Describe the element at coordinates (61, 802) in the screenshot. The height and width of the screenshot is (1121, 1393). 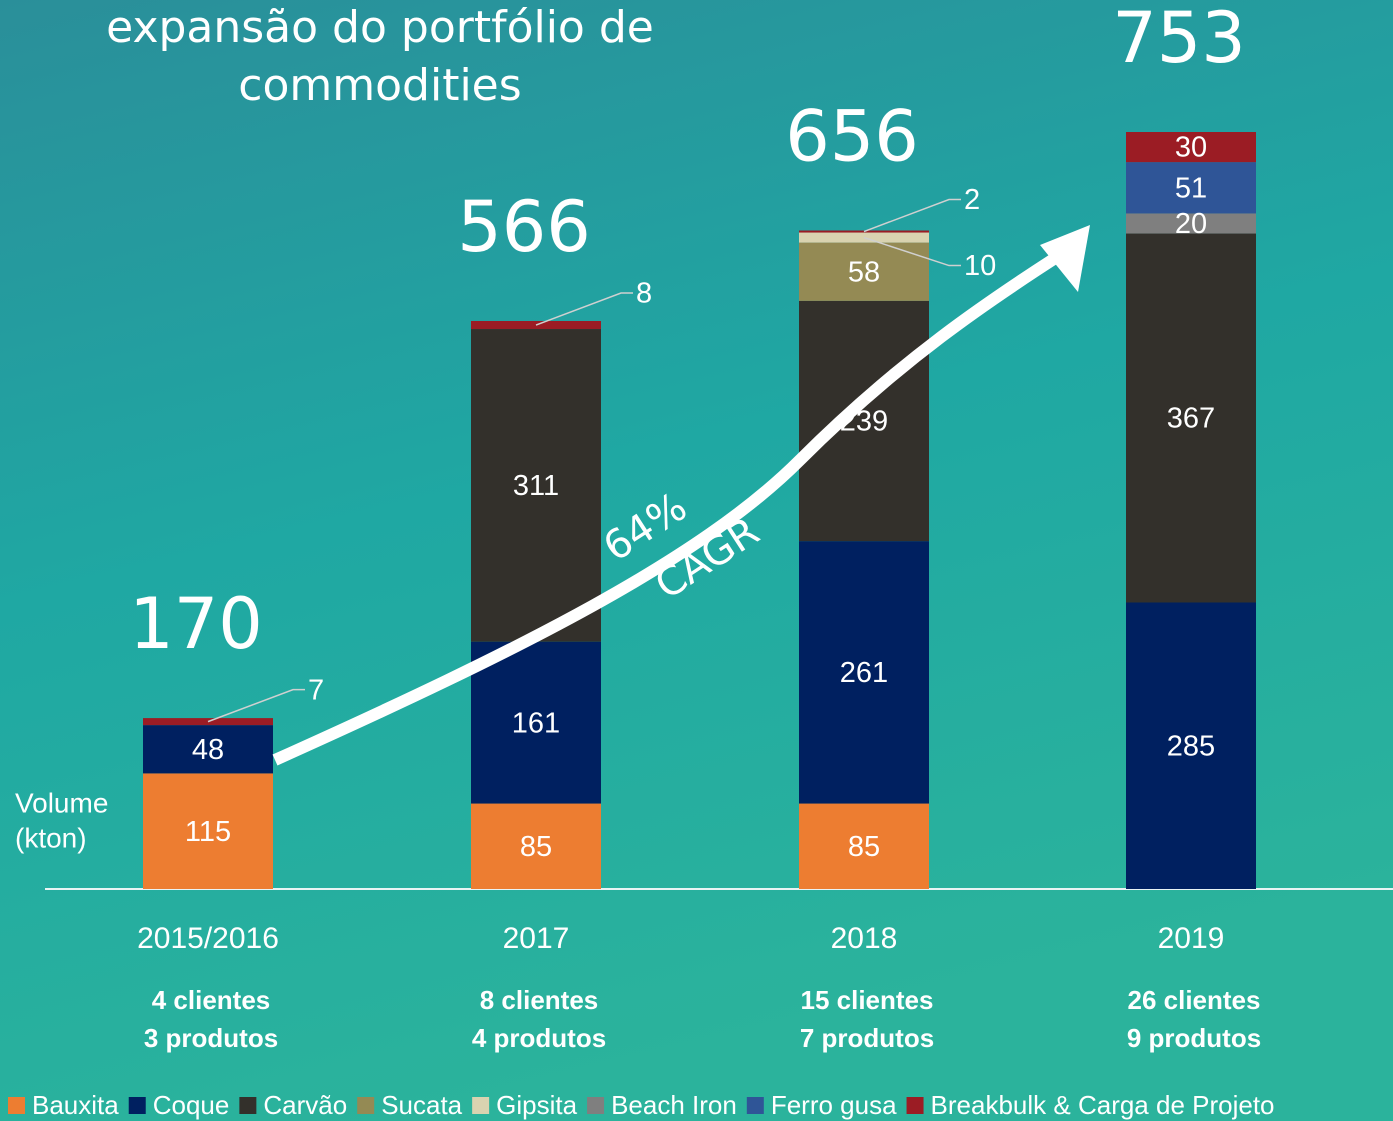
I see `axis-label: Volume` at that location.